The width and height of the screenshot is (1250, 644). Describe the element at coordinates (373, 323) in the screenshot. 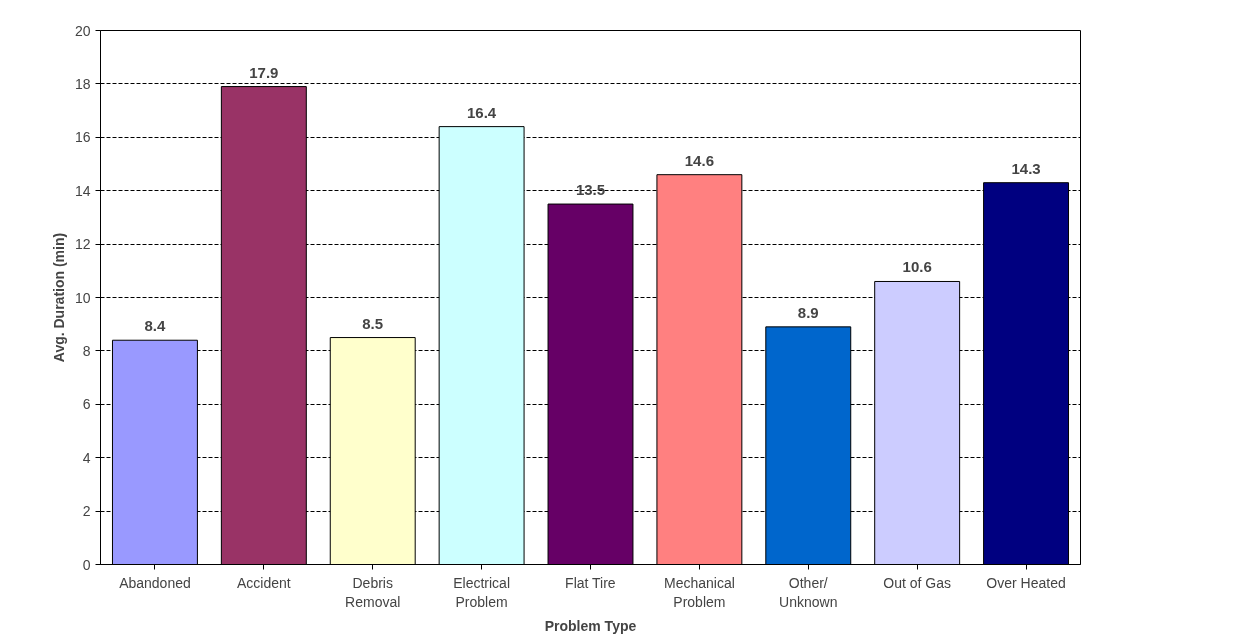

I see `data-label: 8.5` at that location.